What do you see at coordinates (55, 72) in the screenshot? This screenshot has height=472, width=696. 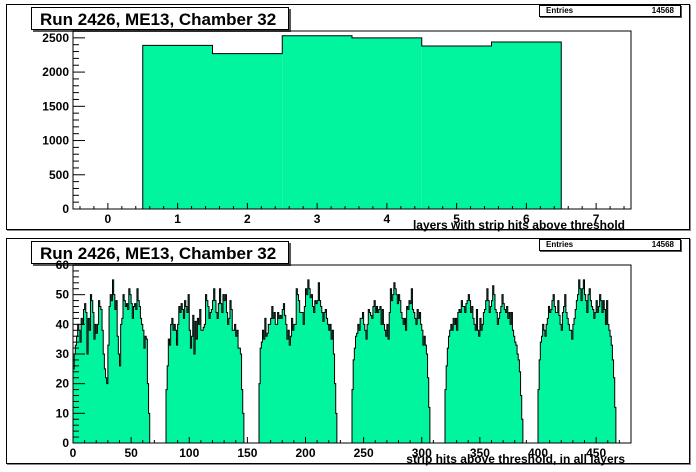 I see `y-tick-label: 2000` at bounding box center [55, 72].